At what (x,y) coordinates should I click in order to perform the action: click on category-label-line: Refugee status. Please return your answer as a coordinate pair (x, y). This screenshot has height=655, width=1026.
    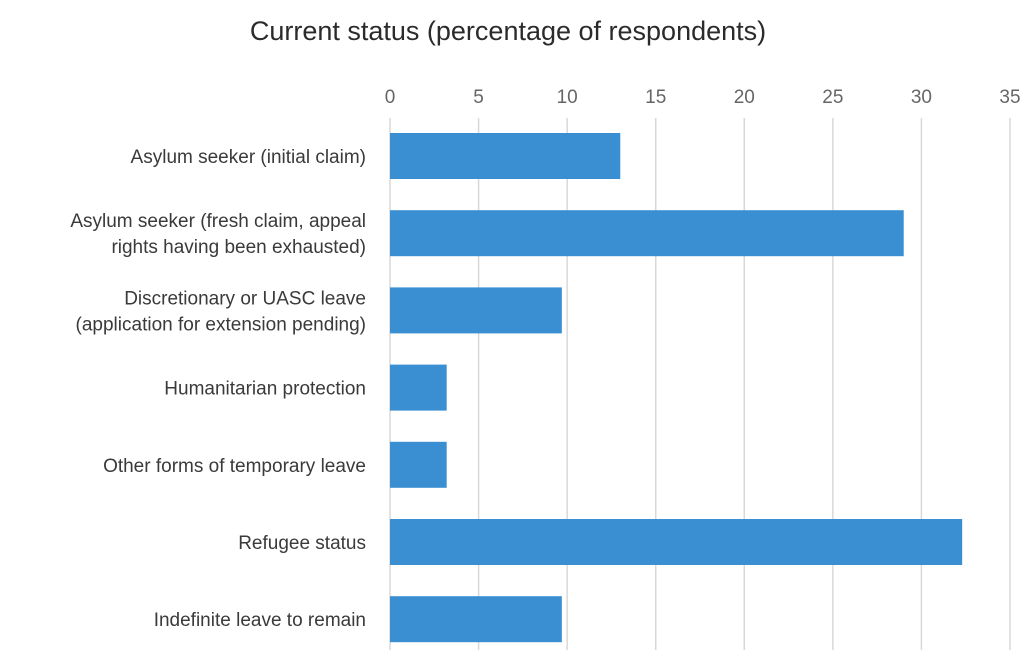
    Looking at the image, I should click on (302, 543).